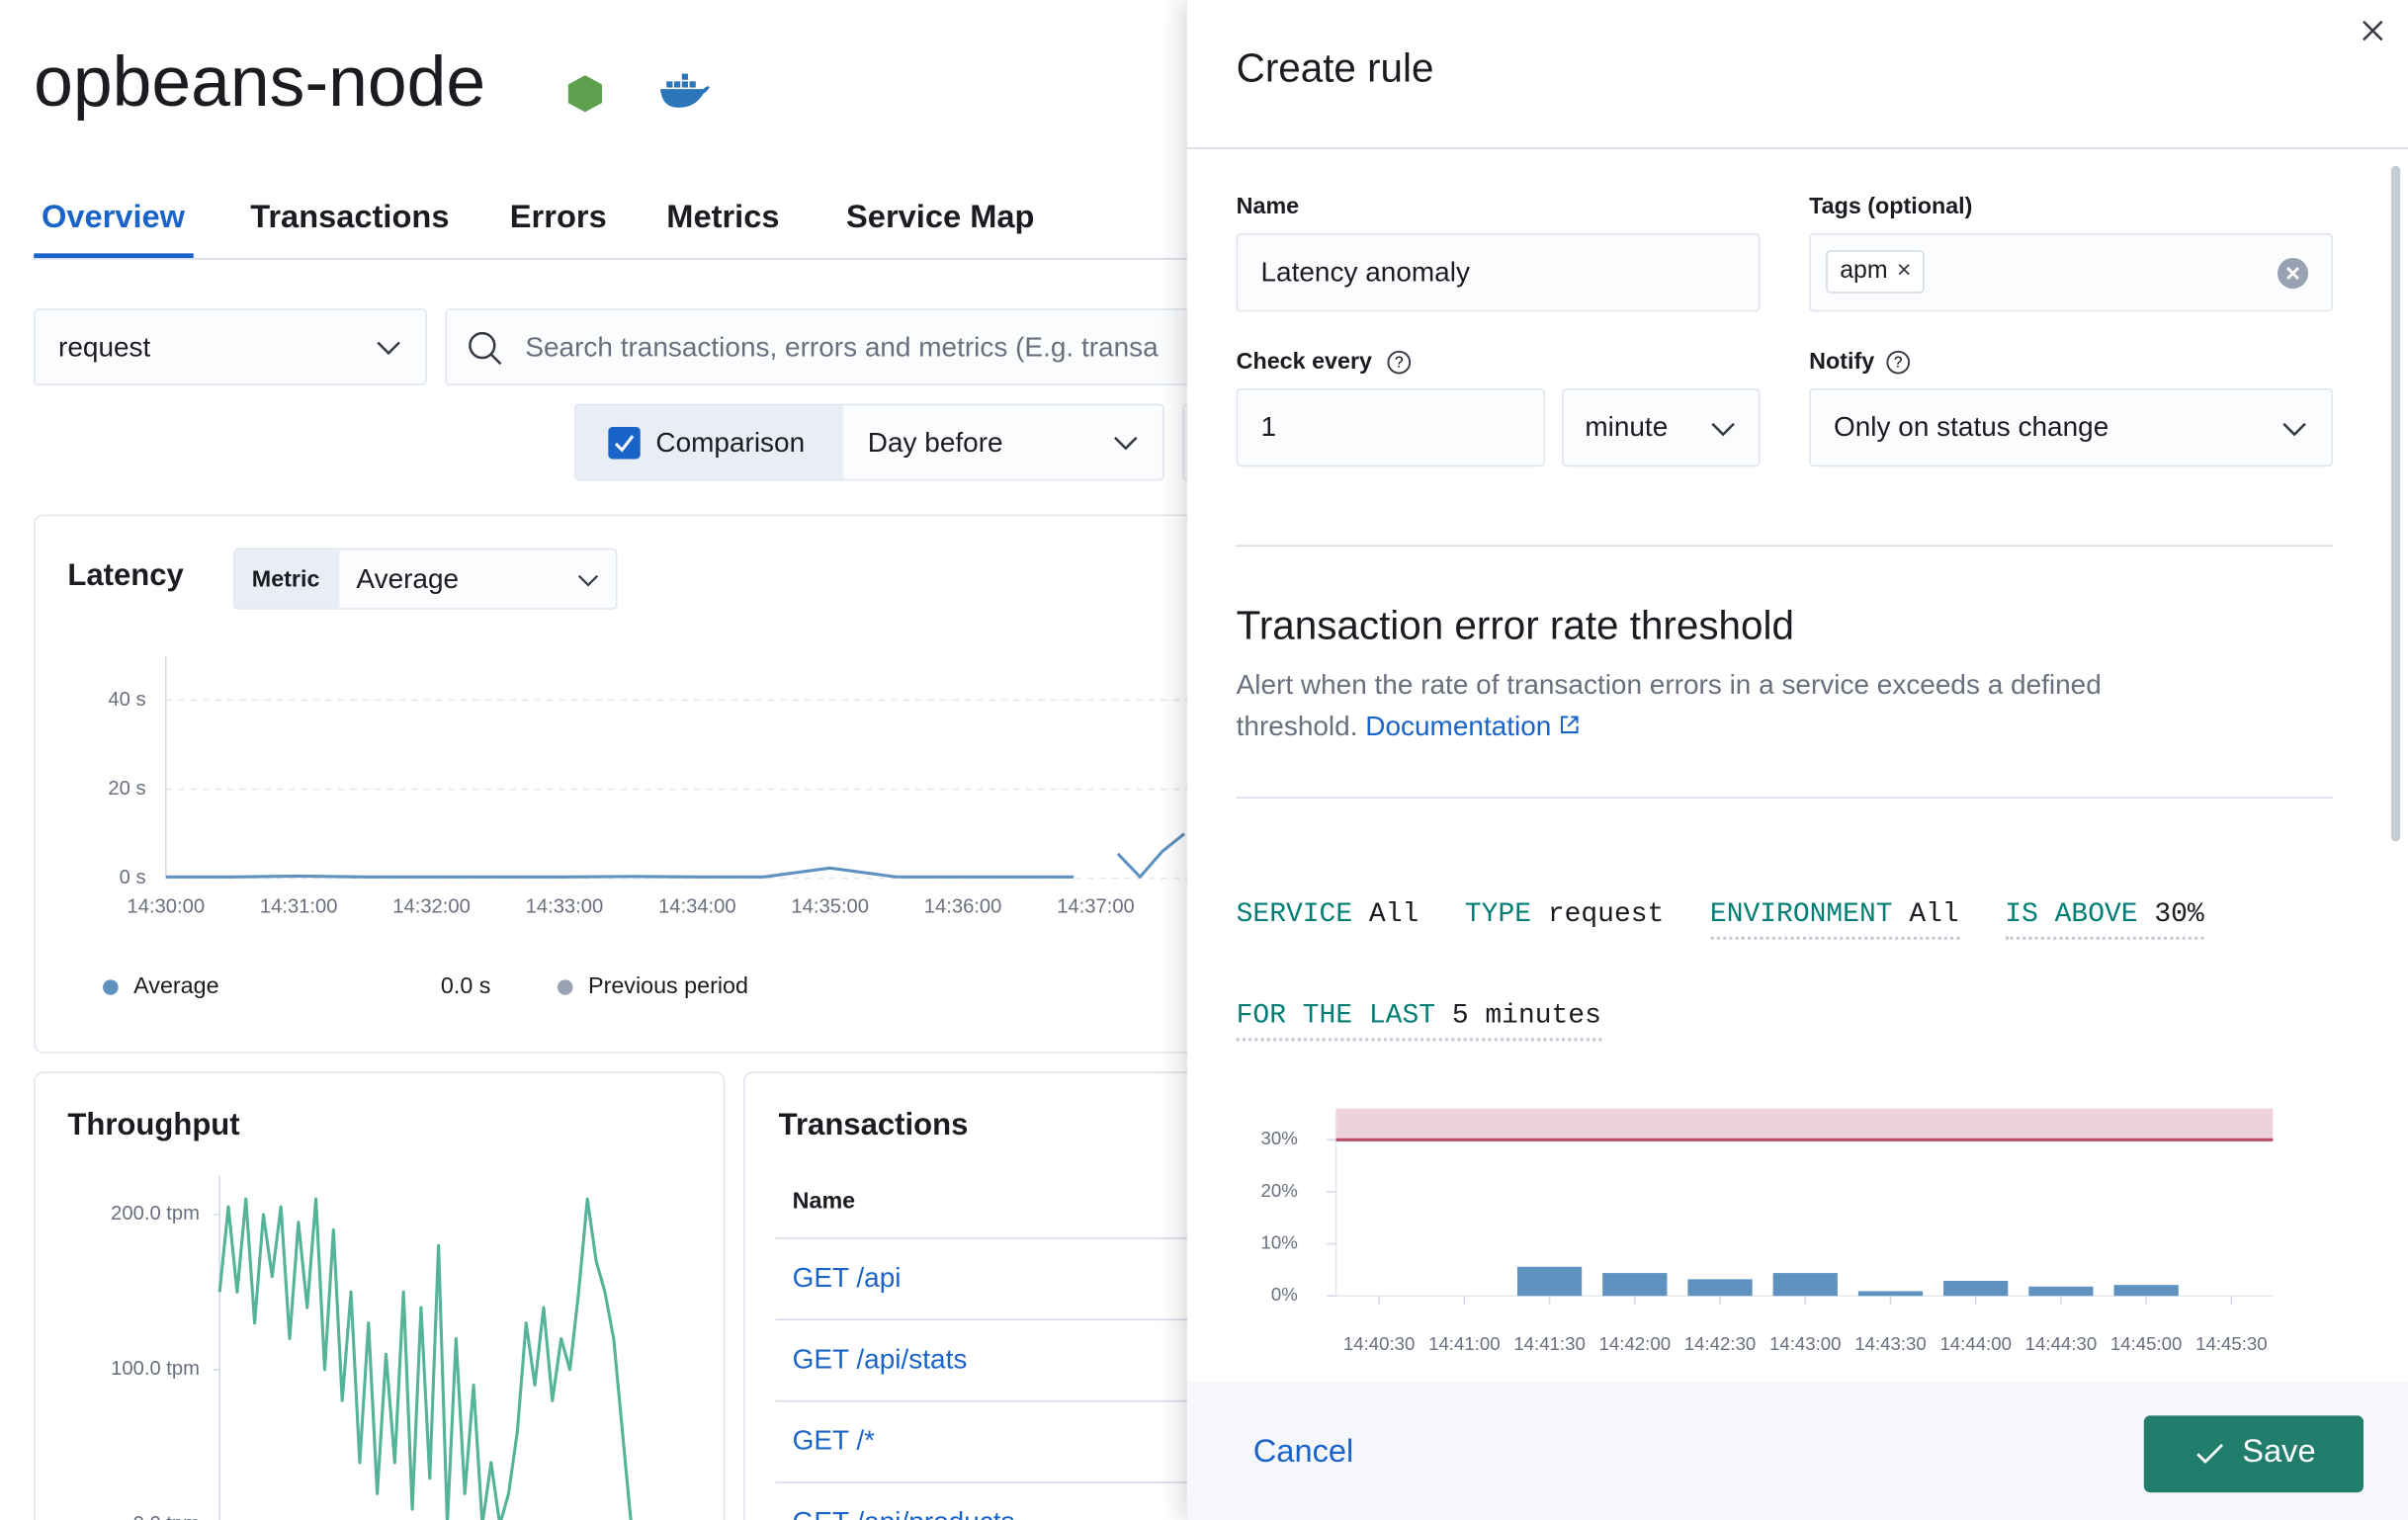  Describe the element at coordinates (880, 1359) in the screenshot. I see `transaction-link: GET /api/stats` at that location.